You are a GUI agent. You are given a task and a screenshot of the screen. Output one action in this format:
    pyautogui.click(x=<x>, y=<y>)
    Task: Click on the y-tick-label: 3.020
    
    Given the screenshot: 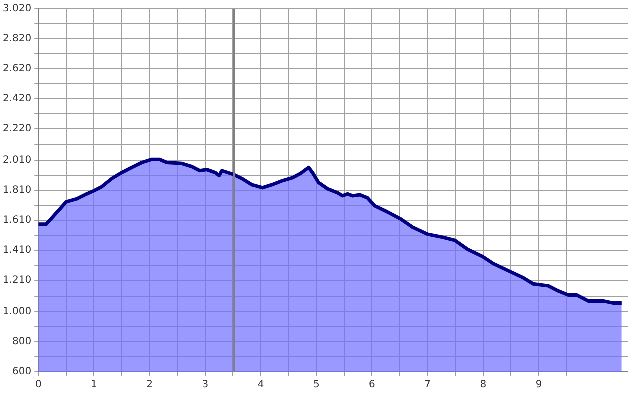 What is the action you would take?
    pyautogui.click(x=17, y=9)
    